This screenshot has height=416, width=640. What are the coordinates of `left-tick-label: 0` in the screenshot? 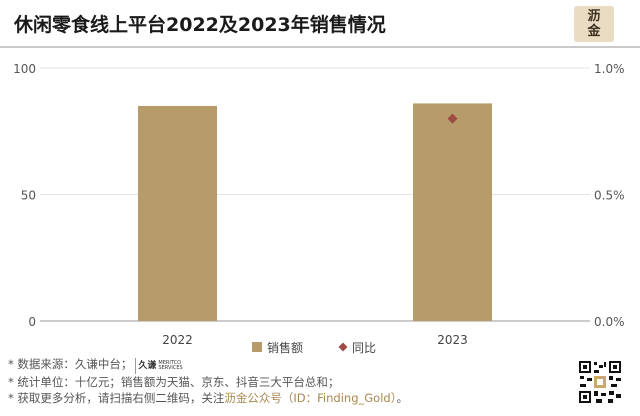 It's located at (32, 322).